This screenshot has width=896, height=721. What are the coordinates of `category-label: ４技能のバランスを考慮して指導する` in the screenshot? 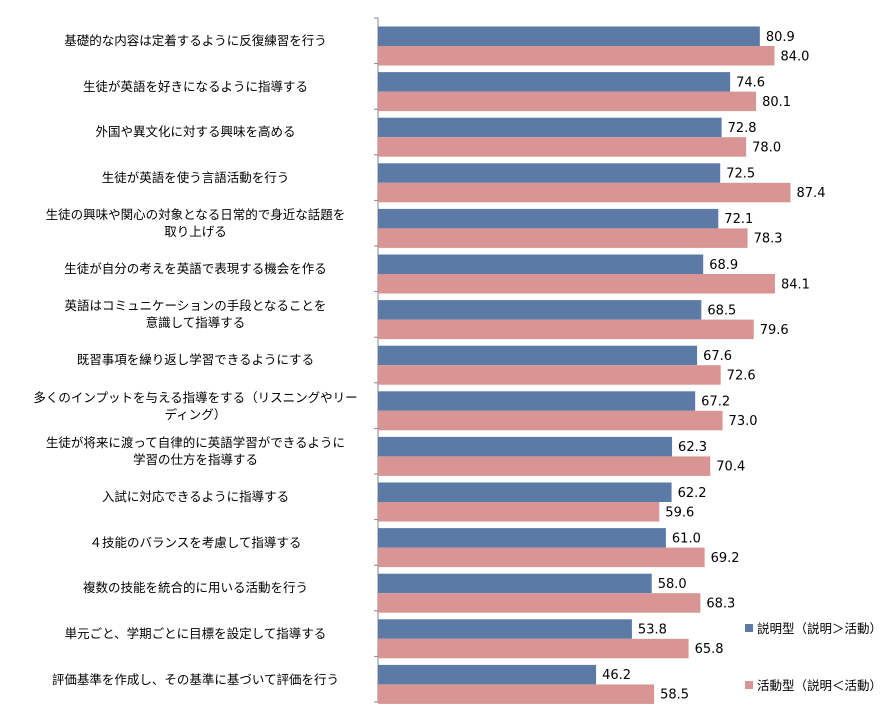 It's located at (195, 543).